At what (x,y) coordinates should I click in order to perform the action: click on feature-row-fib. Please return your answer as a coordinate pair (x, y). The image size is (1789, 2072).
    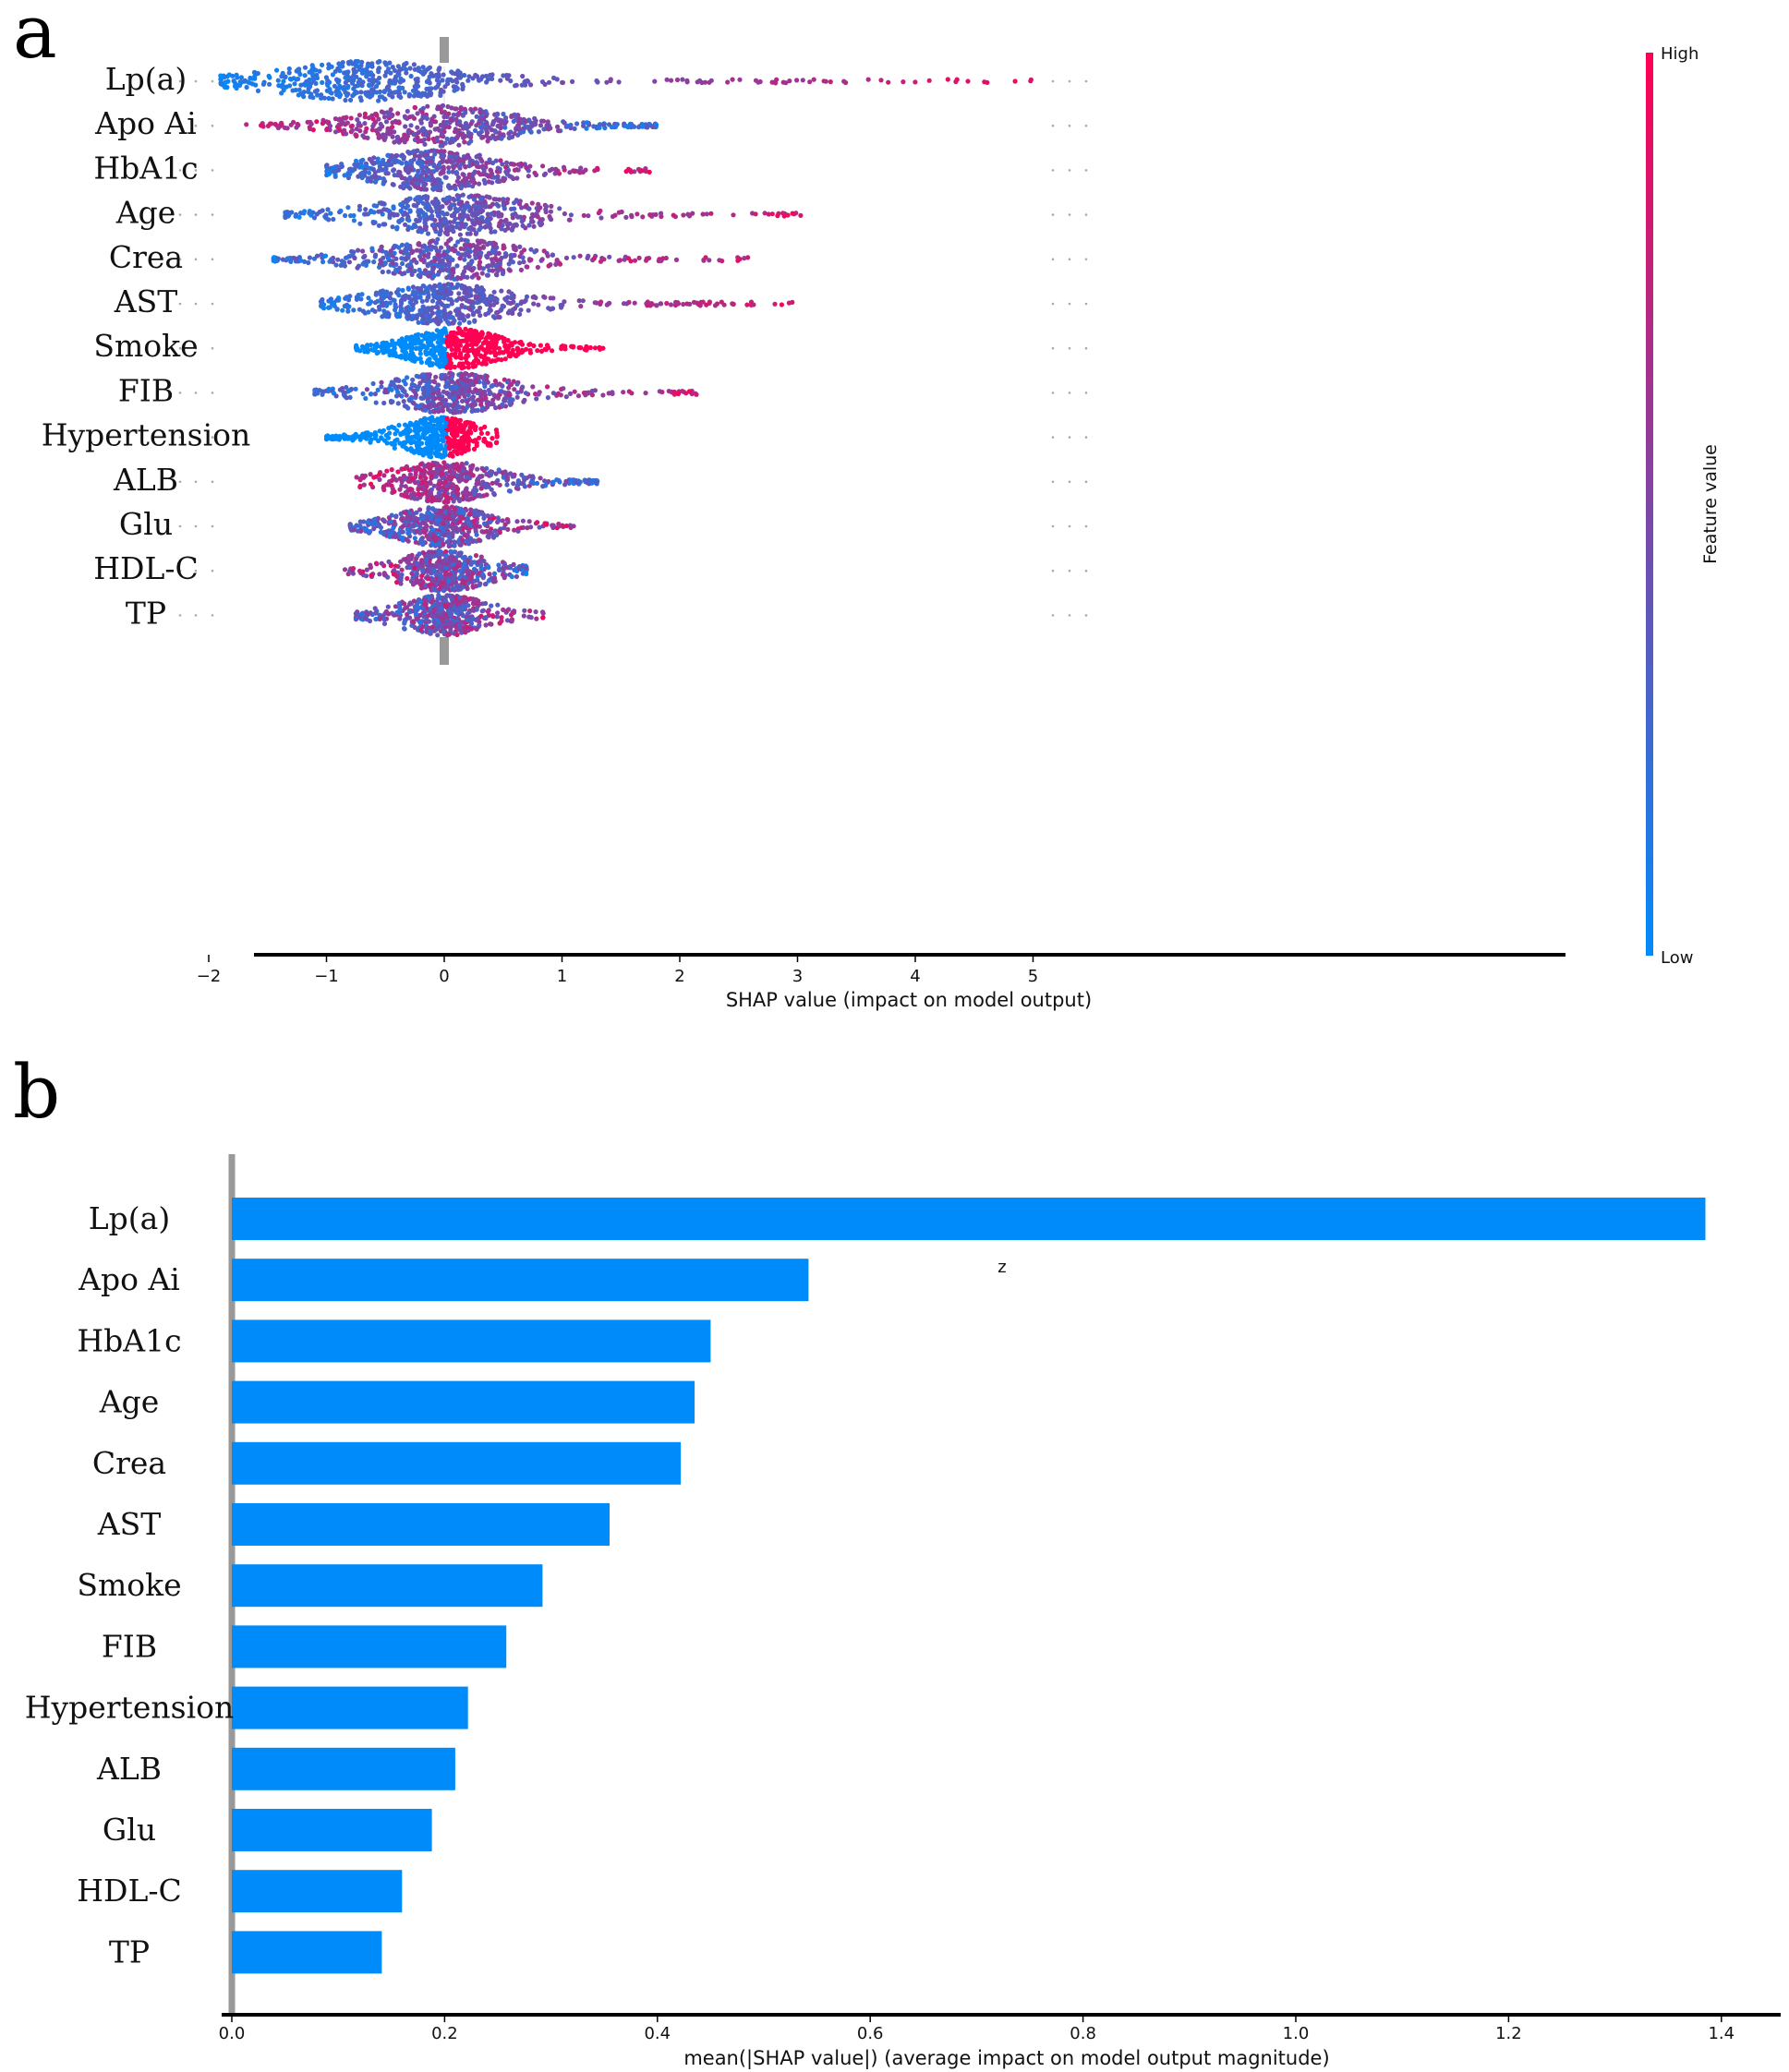
    Looking at the image, I should click on (633, 393).